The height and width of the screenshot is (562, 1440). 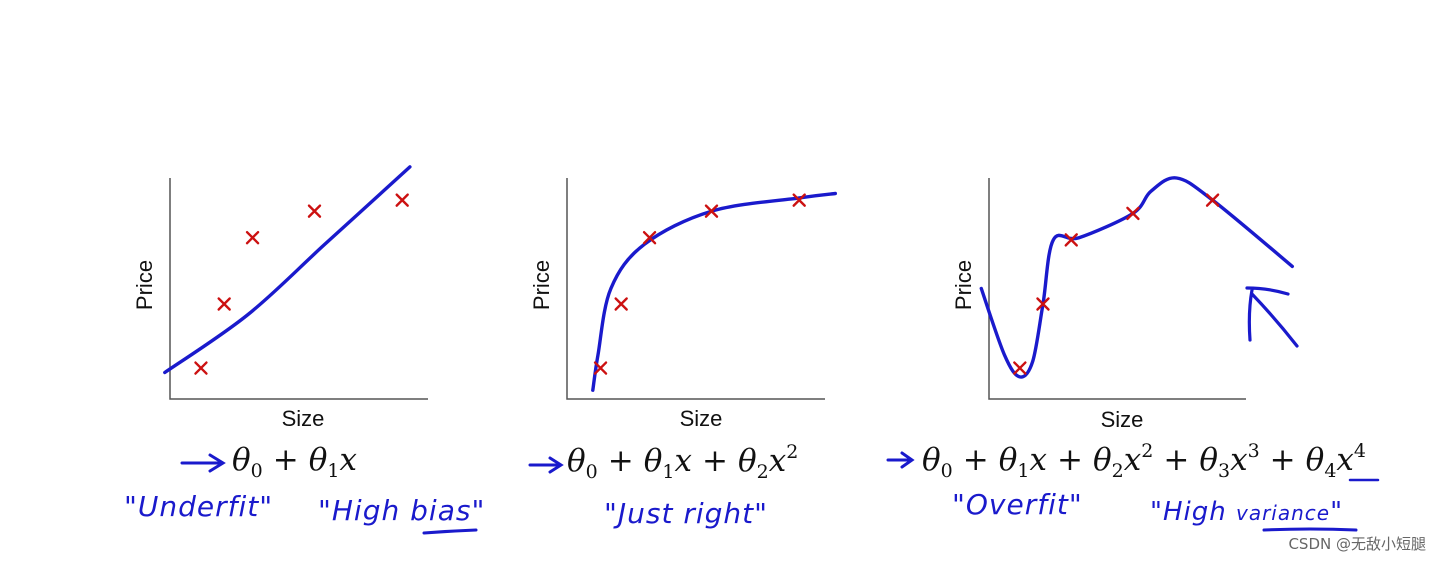 I want to click on watermark: CSDN @无敌小短腿, so click(x=1357, y=544).